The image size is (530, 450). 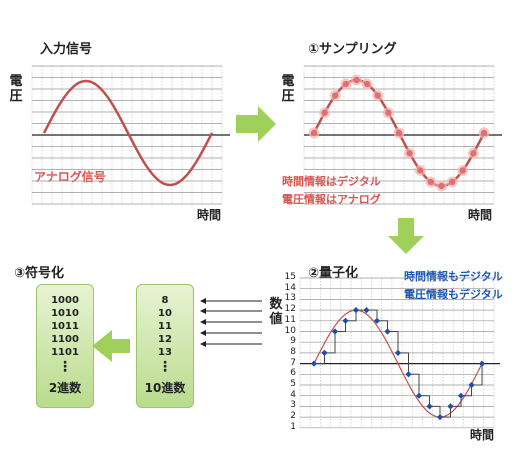 I want to click on quantization-title: ②量子化, so click(x=333, y=273).